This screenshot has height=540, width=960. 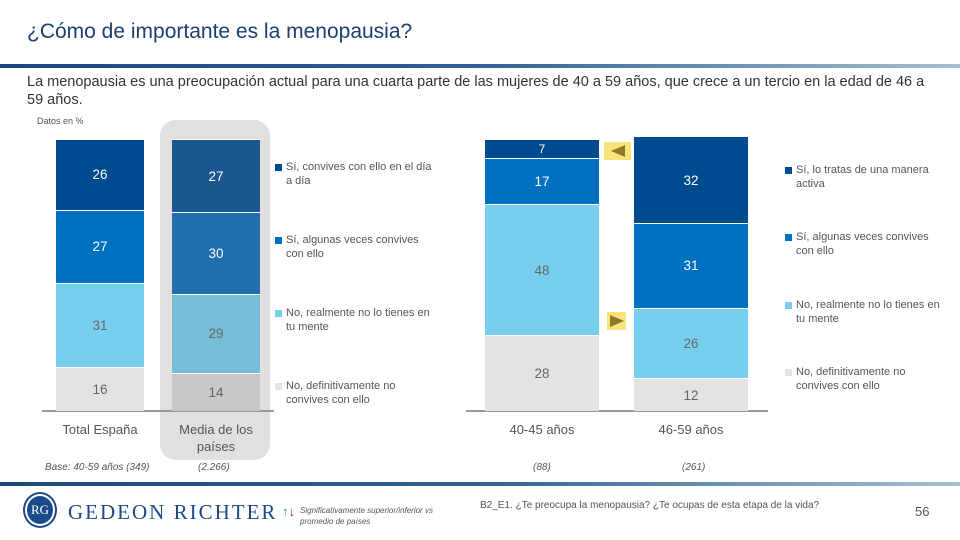 I want to click on bar-segment: 7, so click(x=542, y=149).